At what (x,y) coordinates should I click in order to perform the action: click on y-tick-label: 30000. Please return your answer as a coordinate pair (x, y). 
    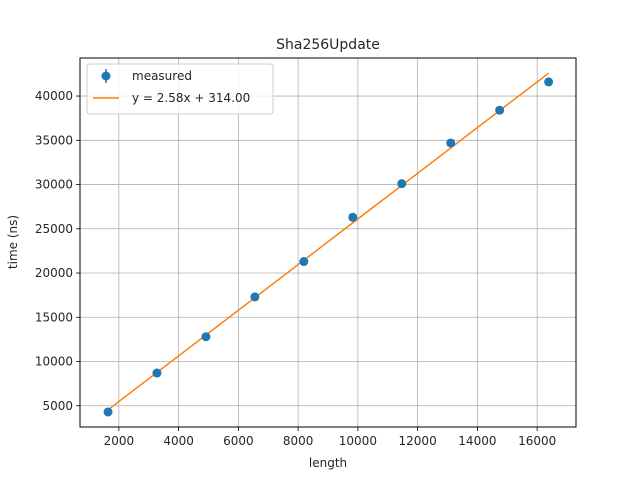
    Looking at the image, I should click on (54, 185).